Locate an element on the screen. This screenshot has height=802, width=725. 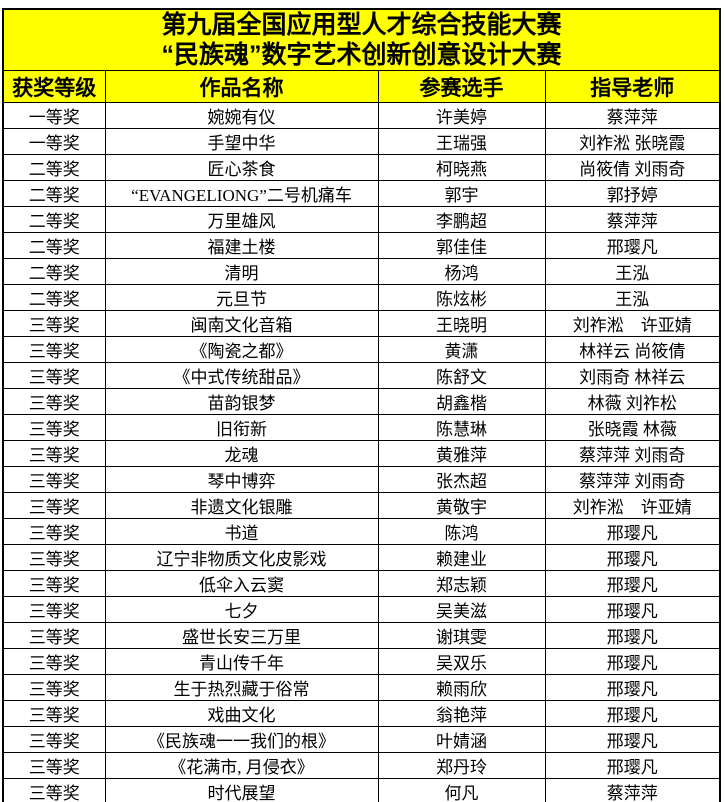
teacher-cell: 蔡萍萍 刘雨奇 is located at coordinates (632, 453).